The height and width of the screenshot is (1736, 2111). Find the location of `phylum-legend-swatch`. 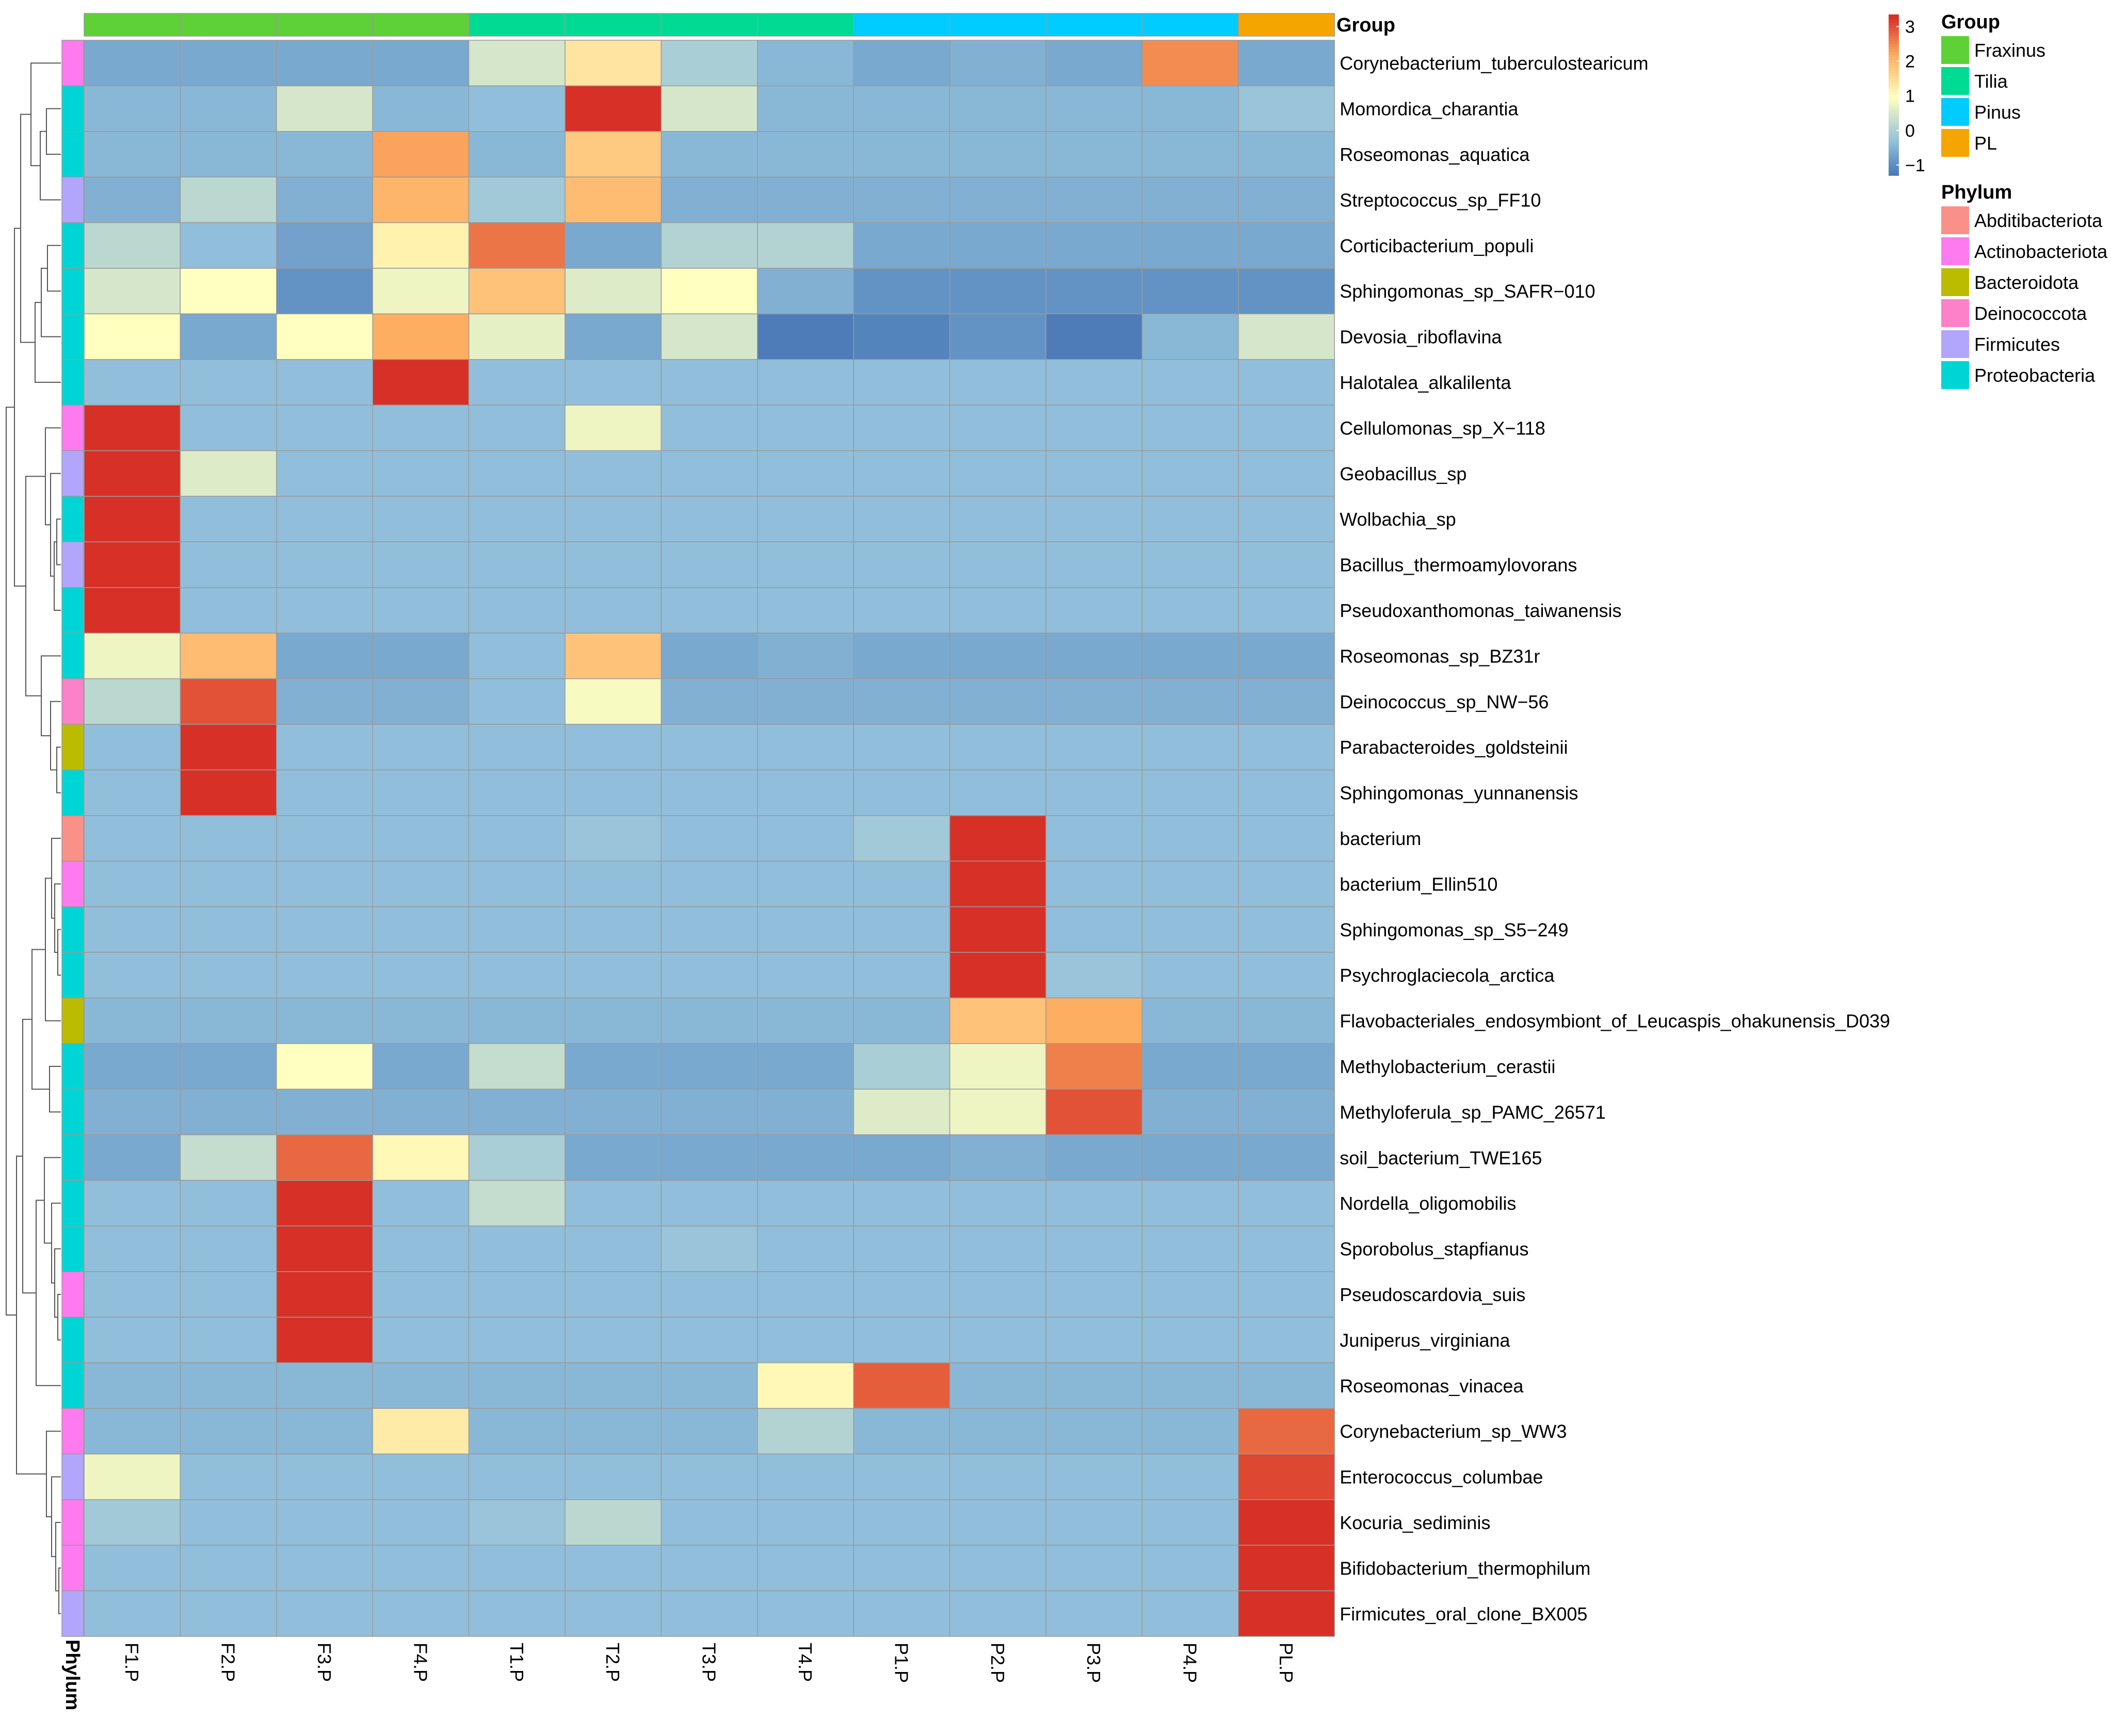

phylum-legend-swatch is located at coordinates (1955, 313).